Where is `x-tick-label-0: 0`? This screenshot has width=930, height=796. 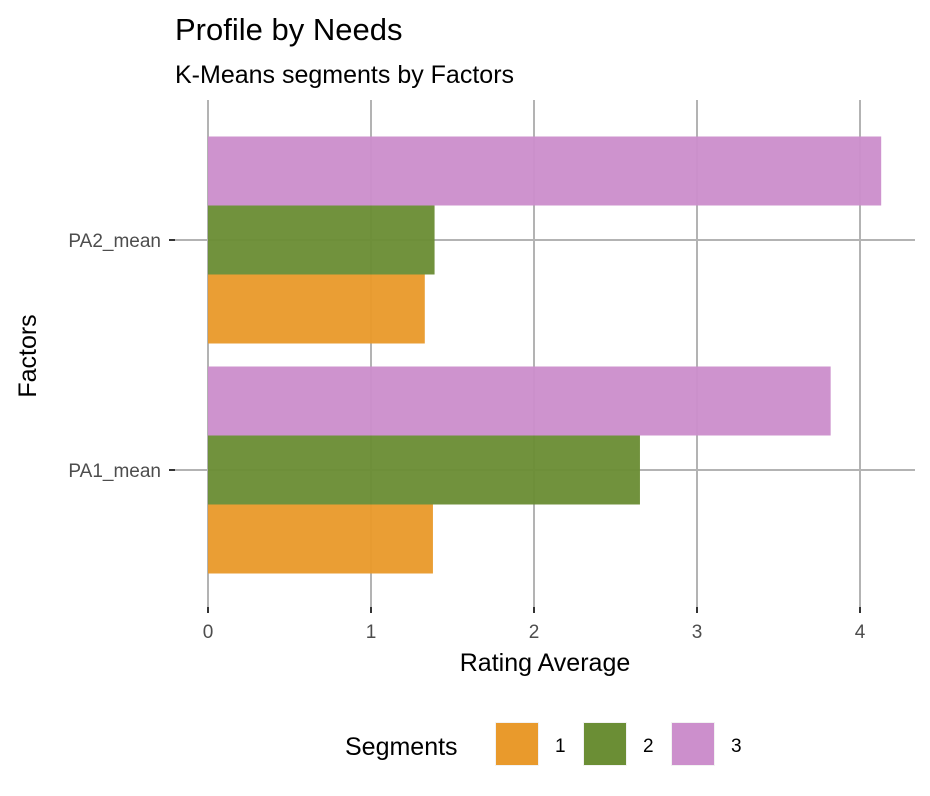
x-tick-label-0: 0 is located at coordinates (208, 632).